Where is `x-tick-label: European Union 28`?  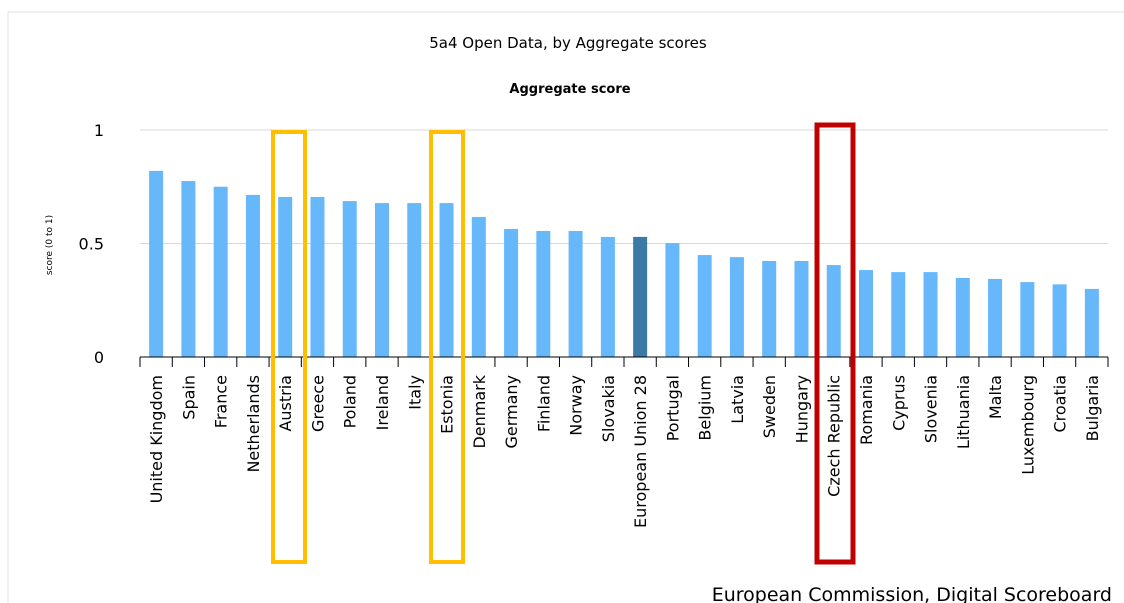 x-tick-label: European Union 28 is located at coordinates (640, 451).